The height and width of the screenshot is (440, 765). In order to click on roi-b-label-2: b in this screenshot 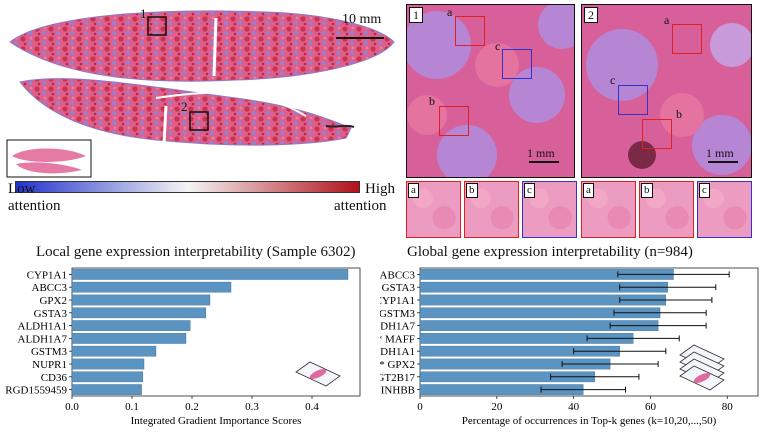, I will do `click(679, 114)`.